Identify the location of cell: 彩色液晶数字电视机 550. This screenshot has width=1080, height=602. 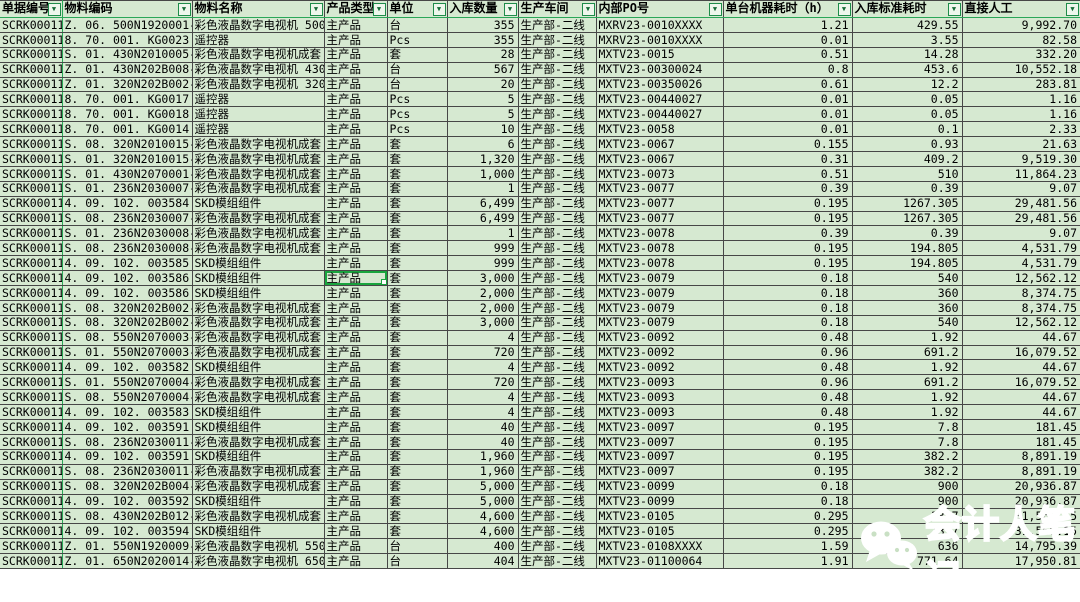
(258, 546).